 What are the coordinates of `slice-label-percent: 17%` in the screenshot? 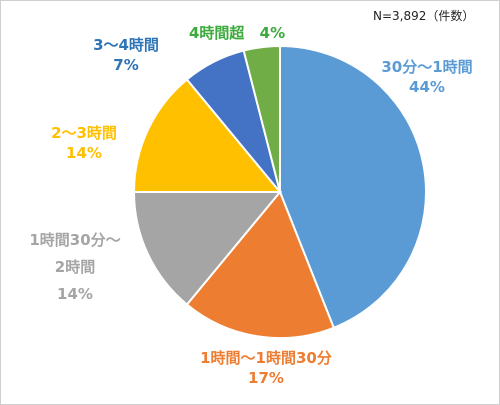 It's located at (266, 378).